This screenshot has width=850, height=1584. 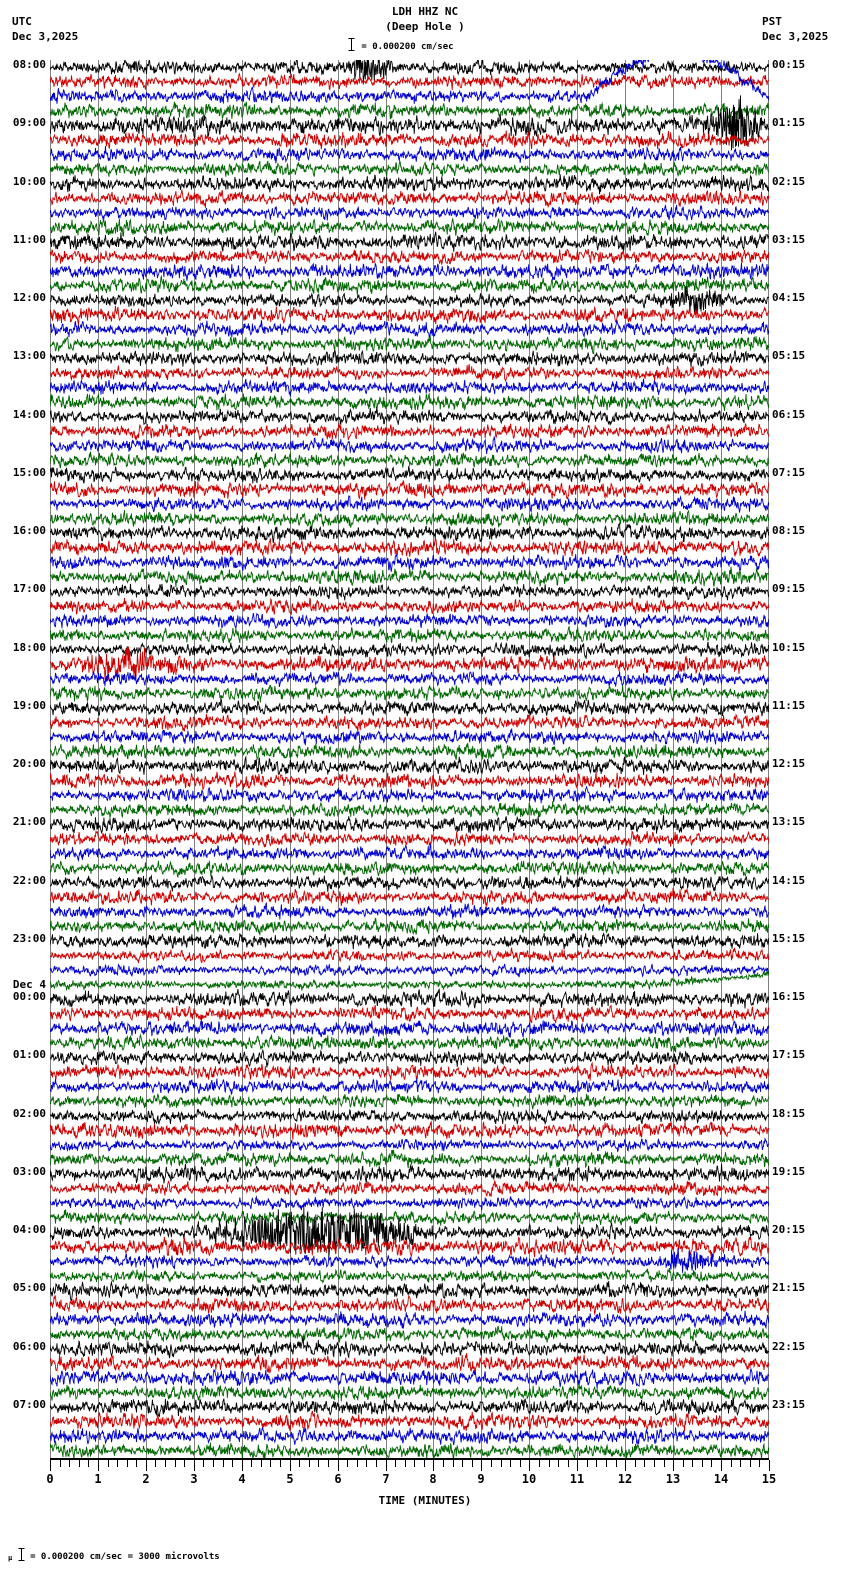 I want to click on pst-hour-label: 13:15, so click(x=789, y=822).